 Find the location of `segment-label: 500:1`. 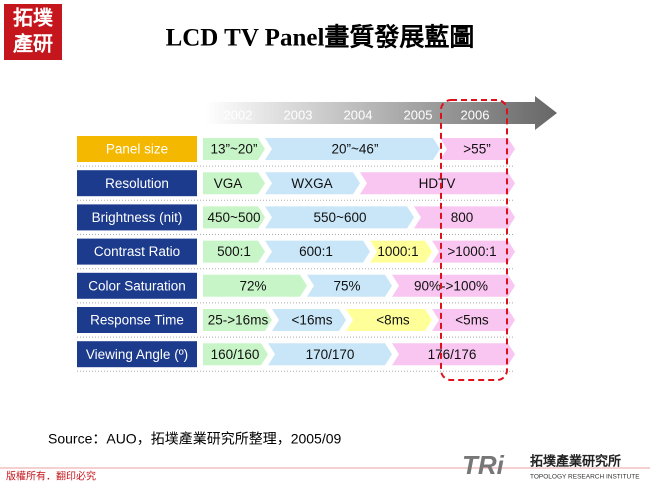

segment-label: 500:1 is located at coordinates (234, 251).